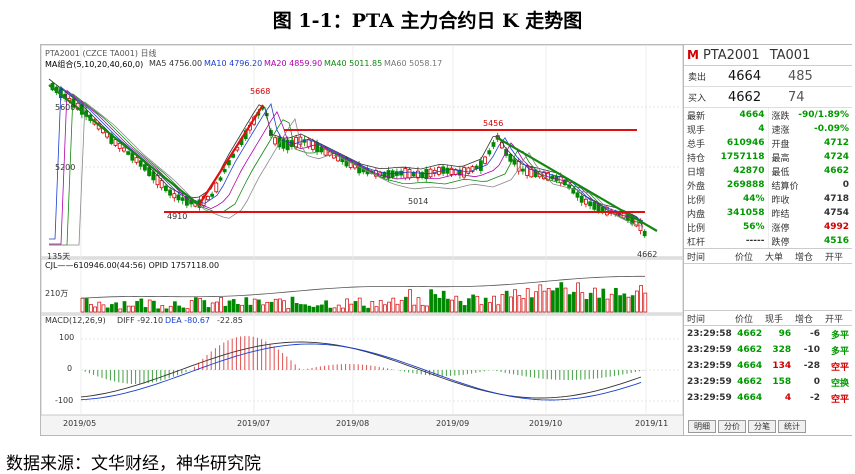  Describe the element at coordinates (790, 55) in the screenshot. I see `contract-code: TA001` at that location.